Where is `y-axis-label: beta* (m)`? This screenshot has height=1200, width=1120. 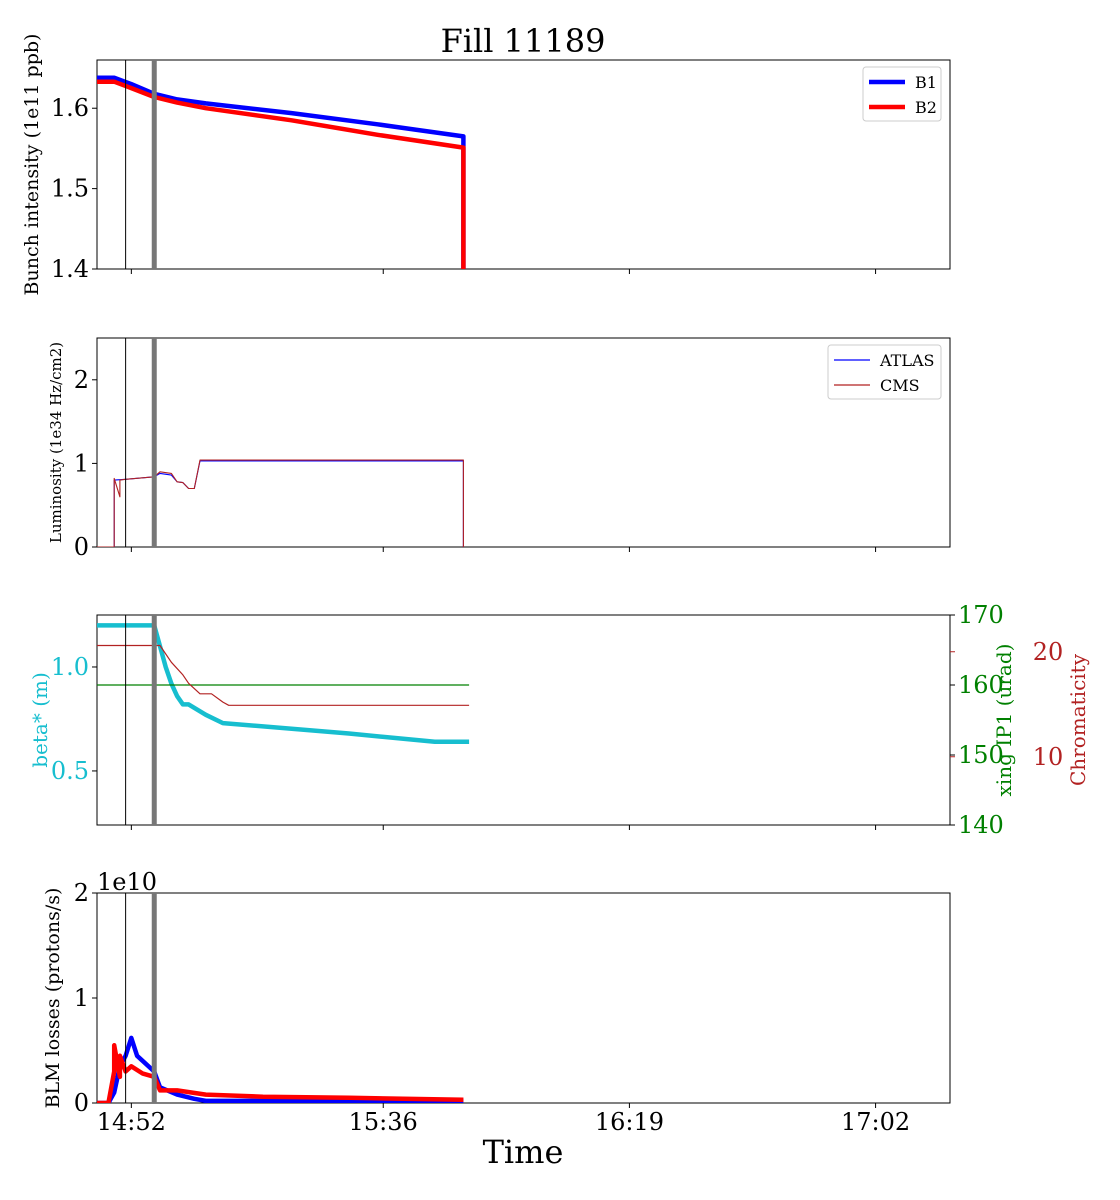
y-axis-label: beta* (m) is located at coordinates (40, 720).